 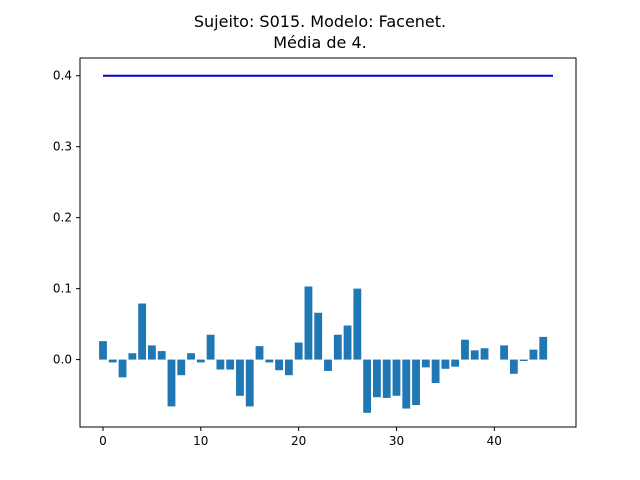 What do you see at coordinates (62, 218) in the screenshot?
I see `y-tick-label: 0.2` at bounding box center [62, 218].